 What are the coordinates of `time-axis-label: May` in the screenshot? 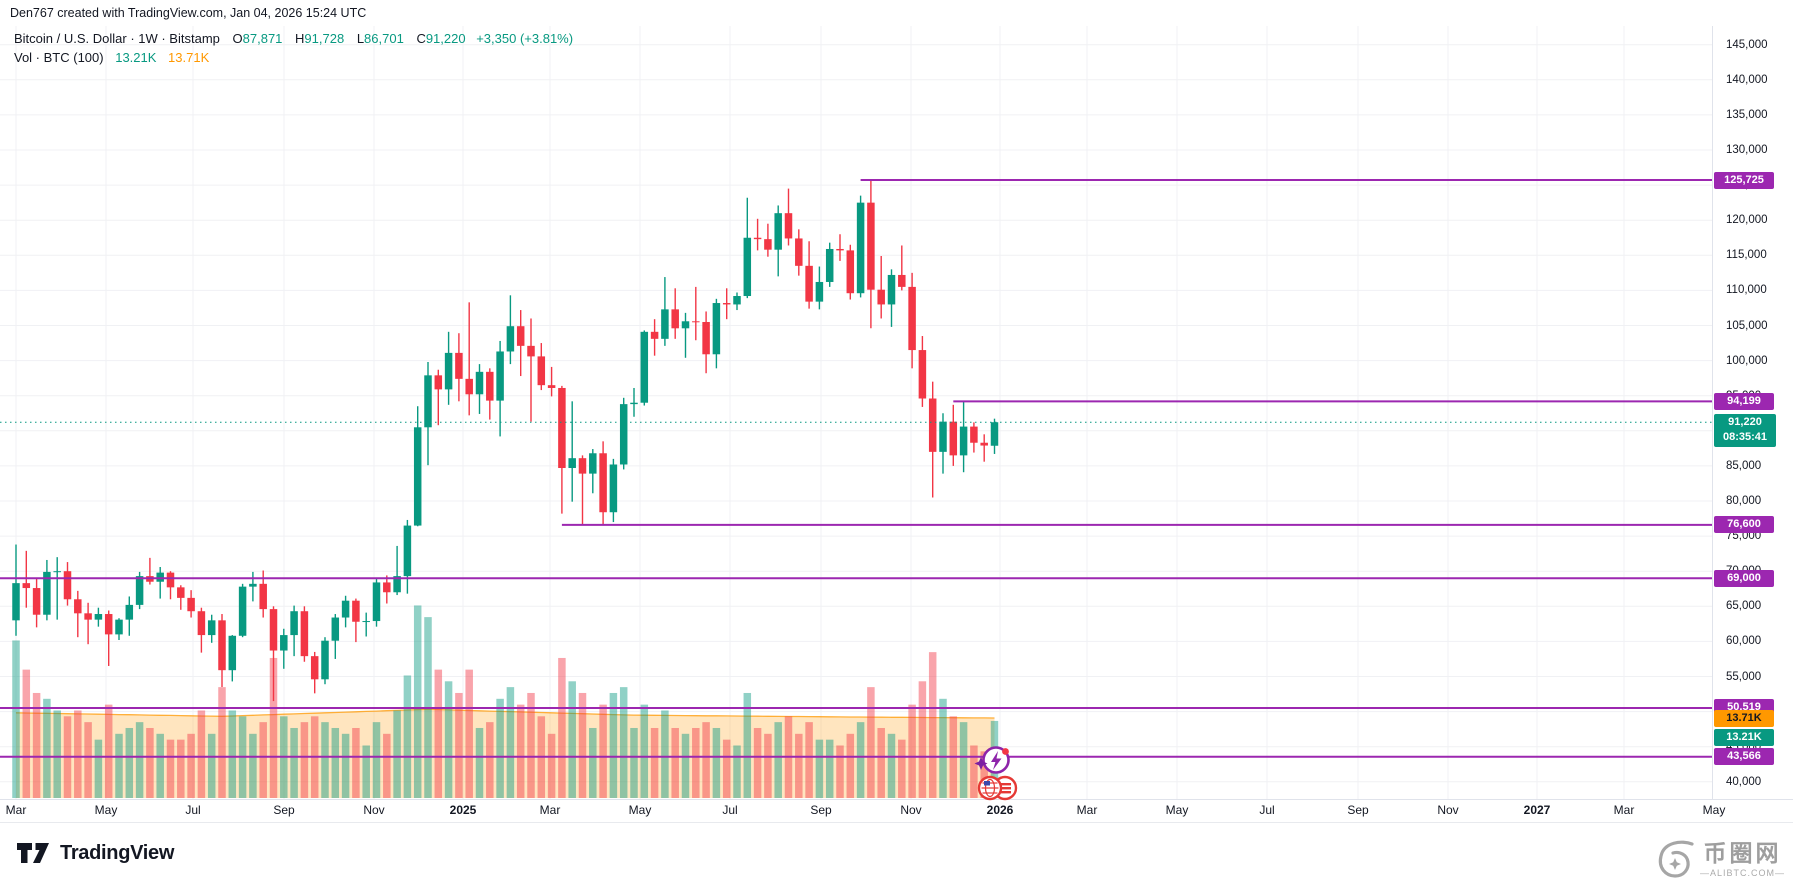 It's located at (1714, 810).